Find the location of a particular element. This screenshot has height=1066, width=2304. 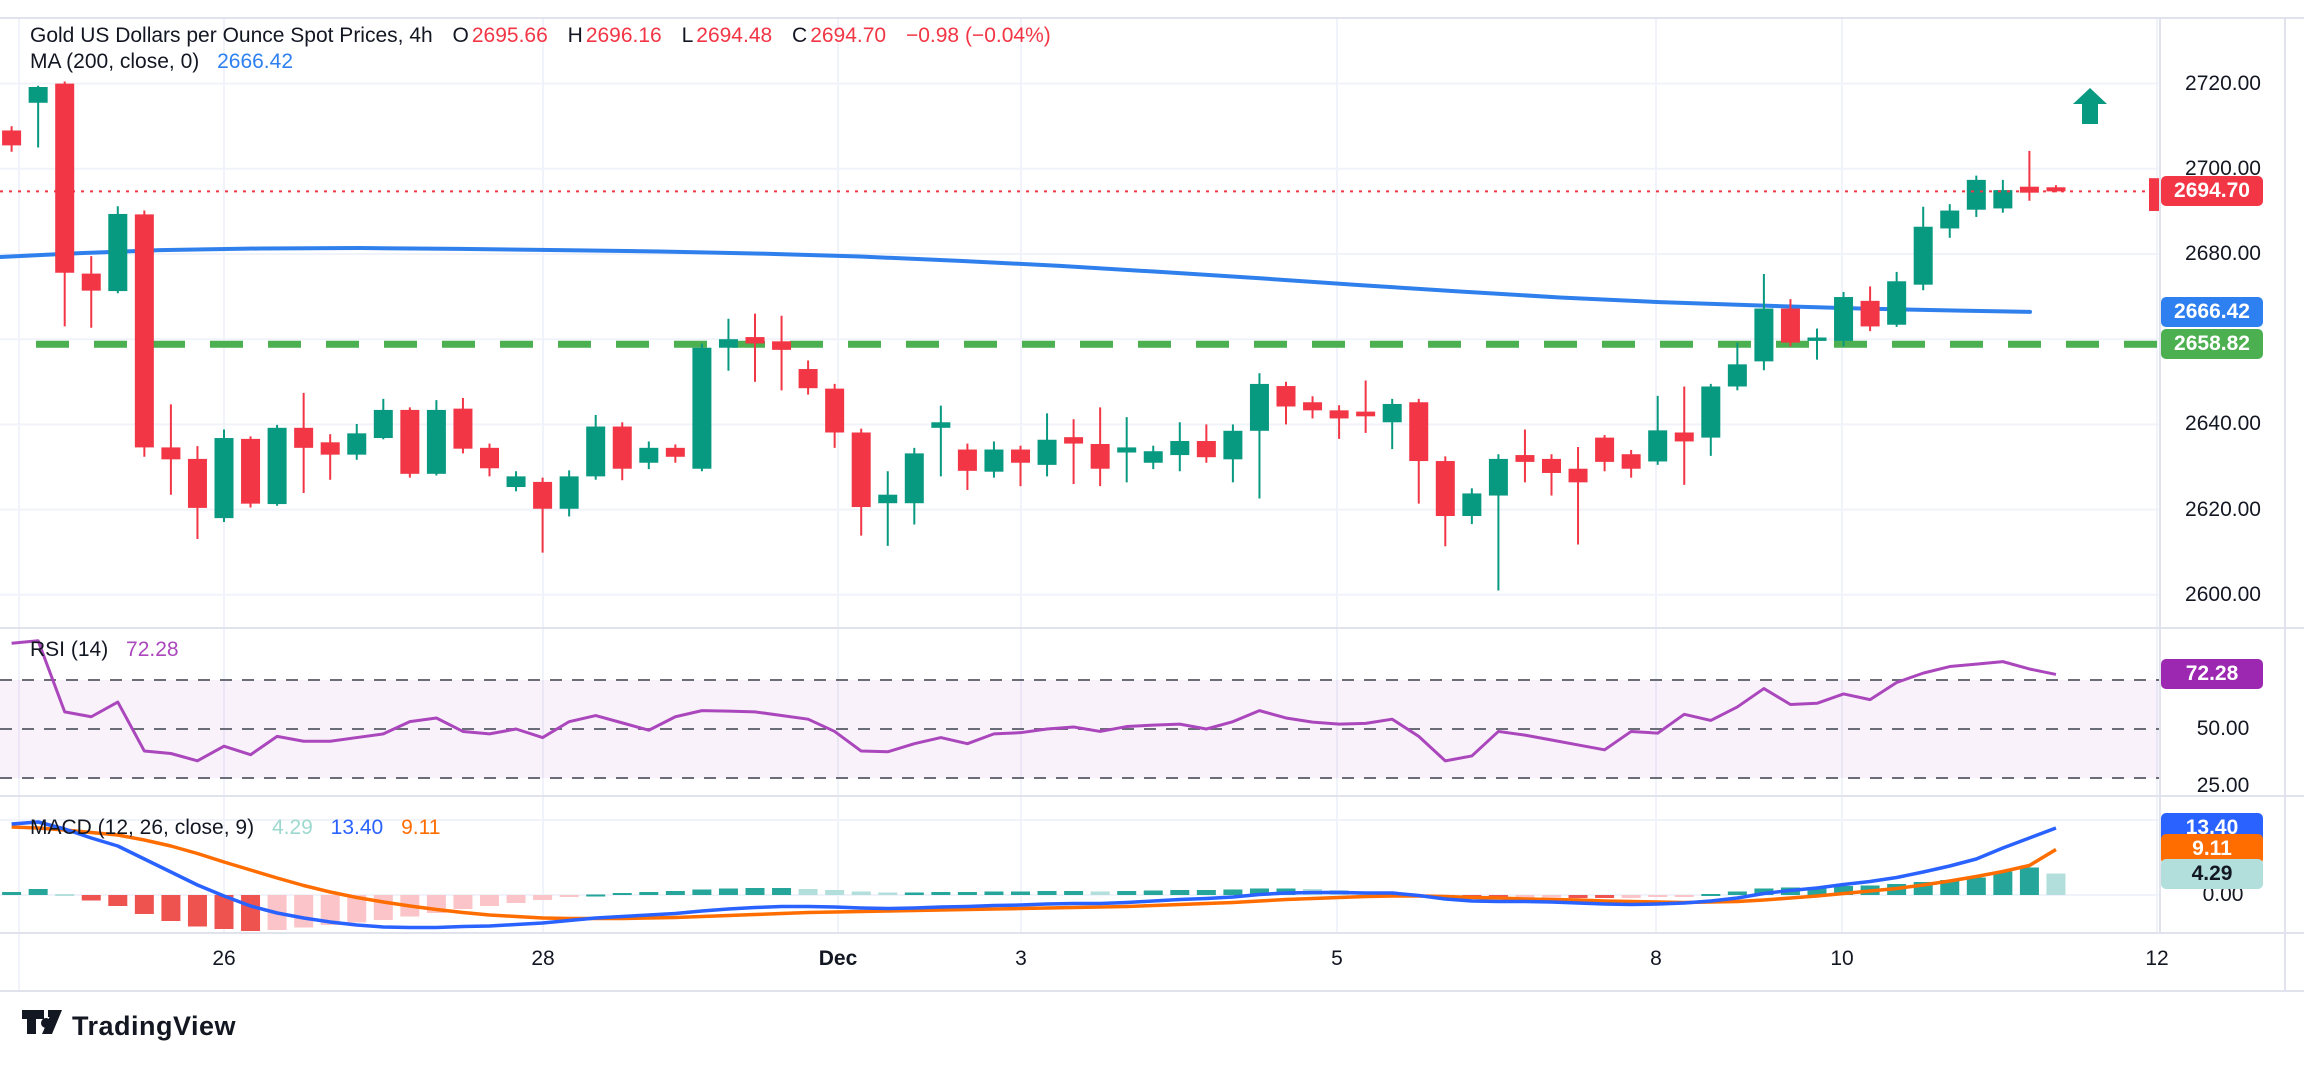

time-tick-label: 28 is located at coordinates (543, 958).